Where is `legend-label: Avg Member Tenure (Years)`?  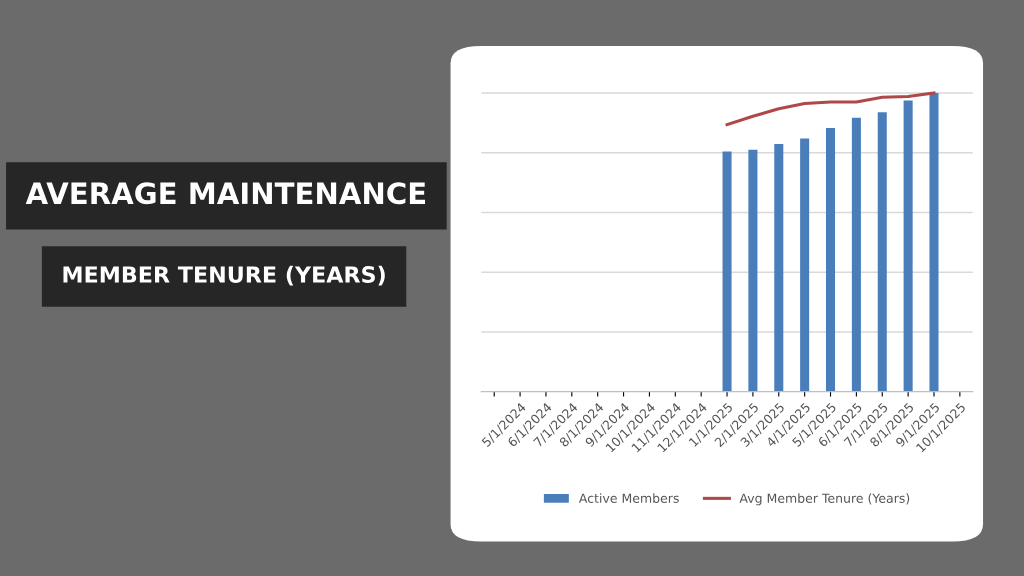
legend-label: Avg Member Tenure (Years) is located at coordinates (824, 499).